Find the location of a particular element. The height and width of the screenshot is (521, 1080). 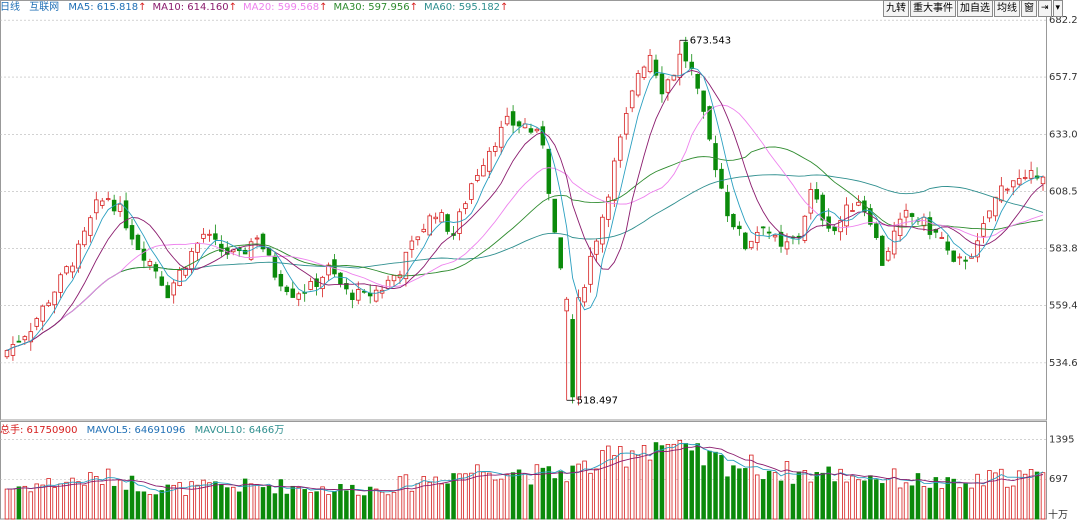

chevron-down-icon: ▾ is located at coordinates (1058, 8).